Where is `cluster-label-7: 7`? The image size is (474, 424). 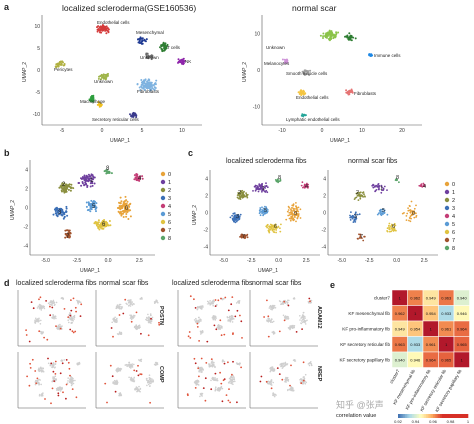 cluster-label-7: 7 is located at coordinates (68, 237).